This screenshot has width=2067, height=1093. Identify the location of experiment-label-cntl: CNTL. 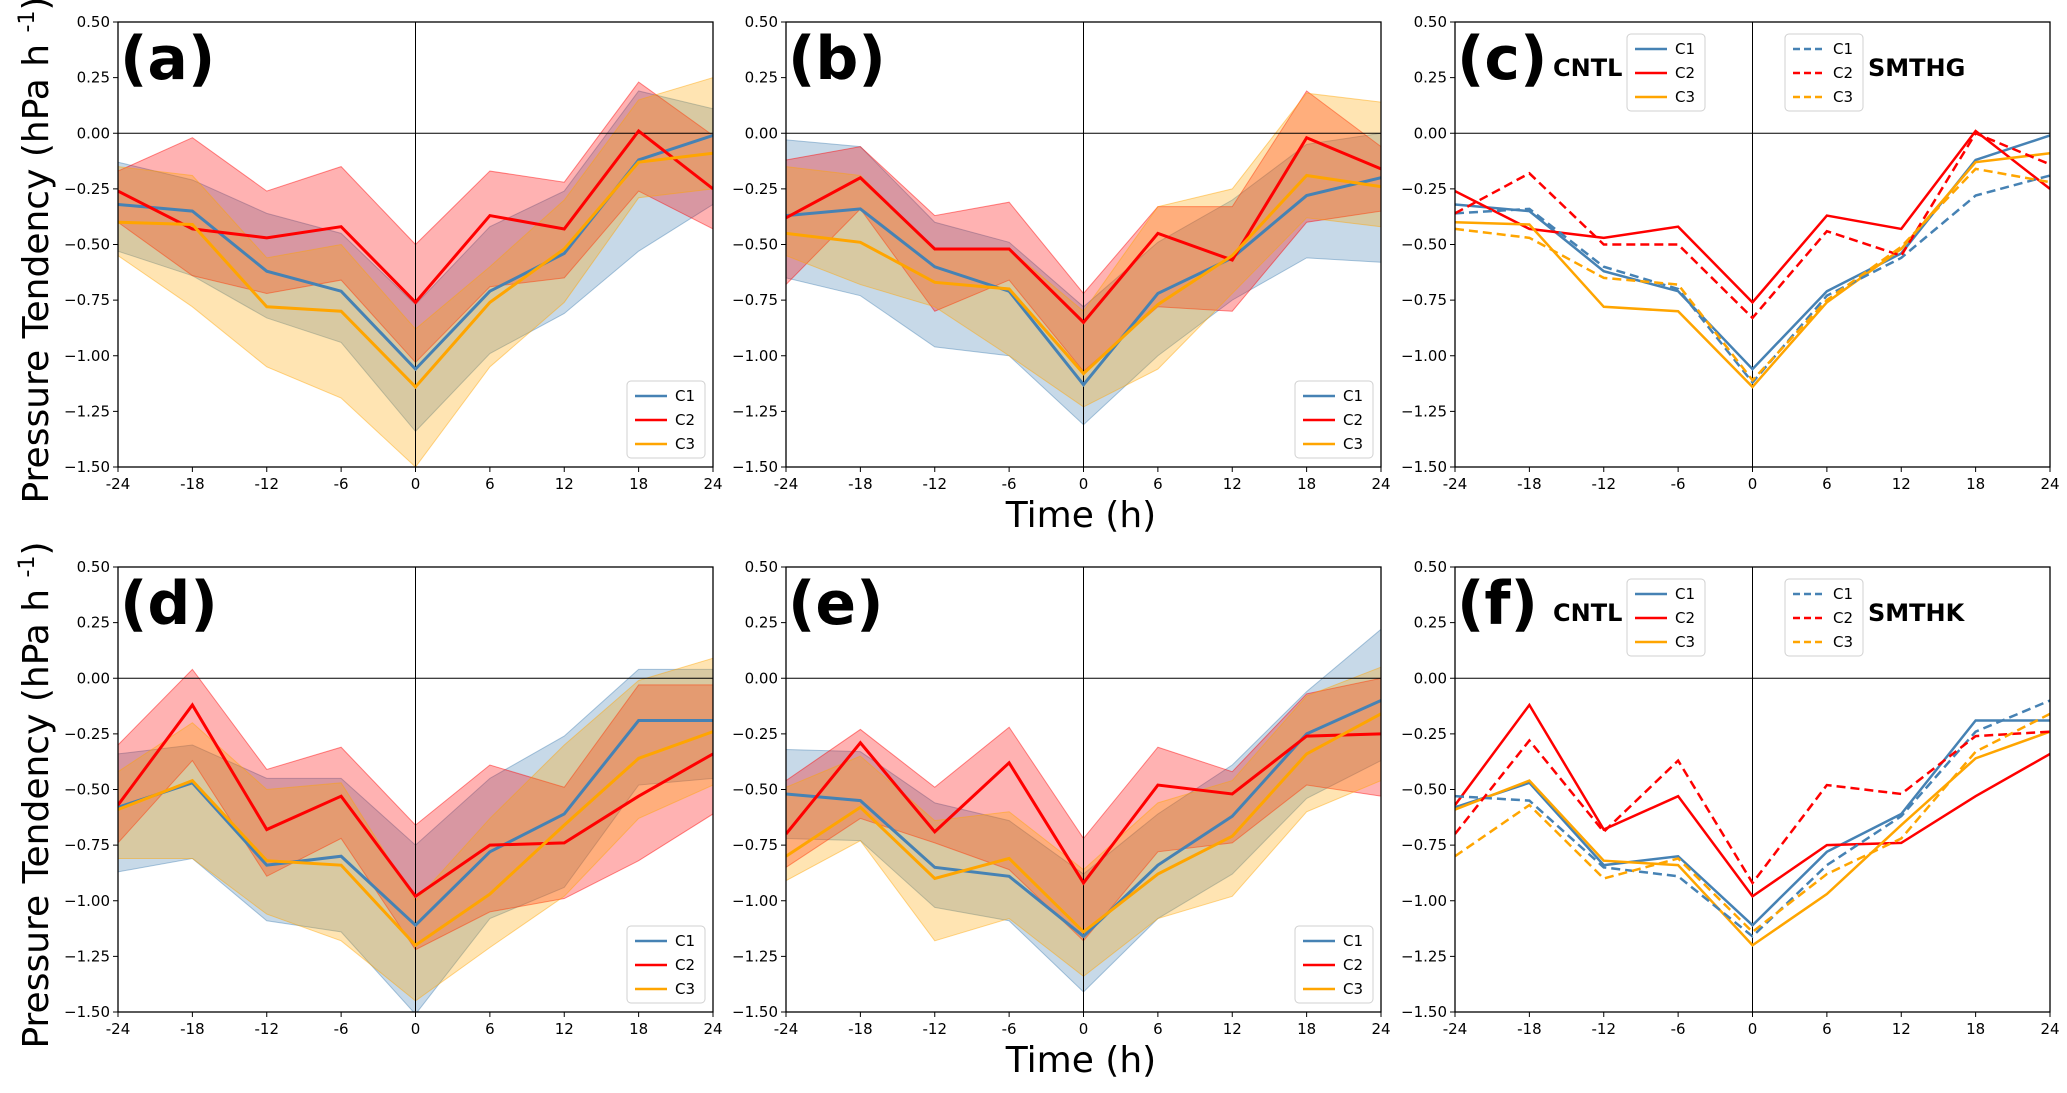
(1587, 68).